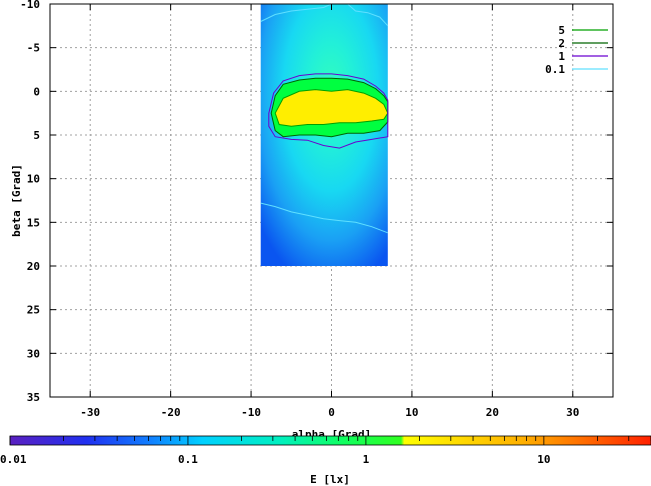 The height and width of the screenshot is (486, 651). Describe the element at coordinates (492, 412) in the screenshot. I see `x-tick-label: 20` at that location.